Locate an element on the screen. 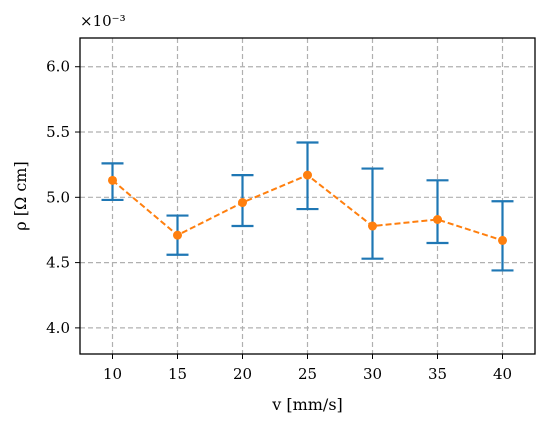  y-axis-label: ρ [Ω cm] is located at coordinates (20, 195).